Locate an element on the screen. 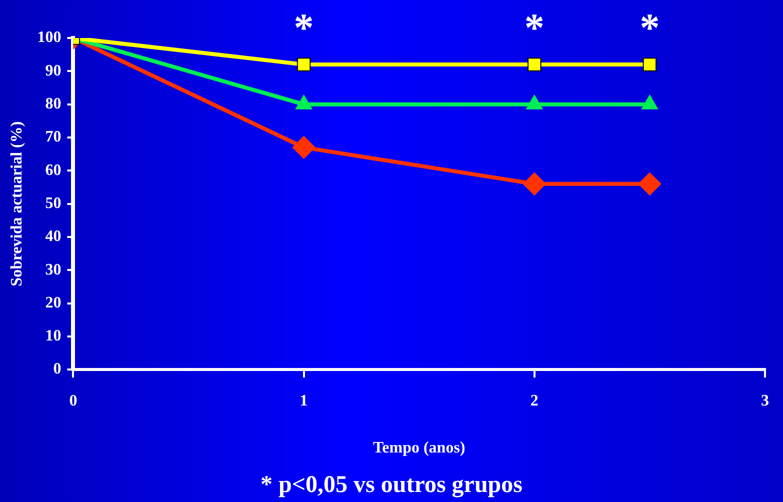  x-tick-label: 1 is located at coordinates (304, 401).